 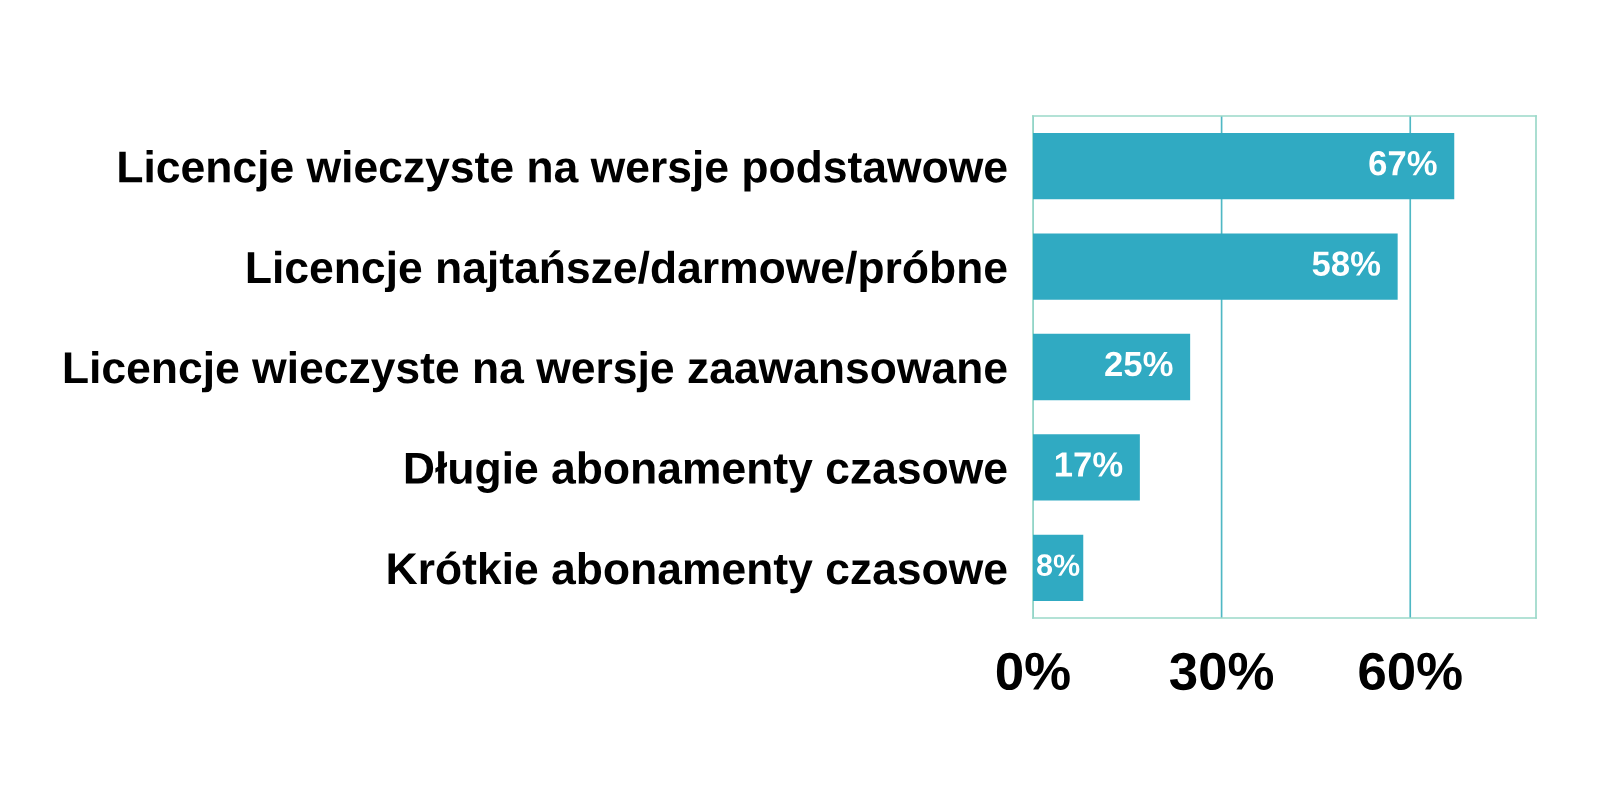 What do you see at coordinates (627, 271) in the screenshot?
I see `y-tick-label: Licencje najtańsze/darmowe/próbne` at bounding box center [627, 271].